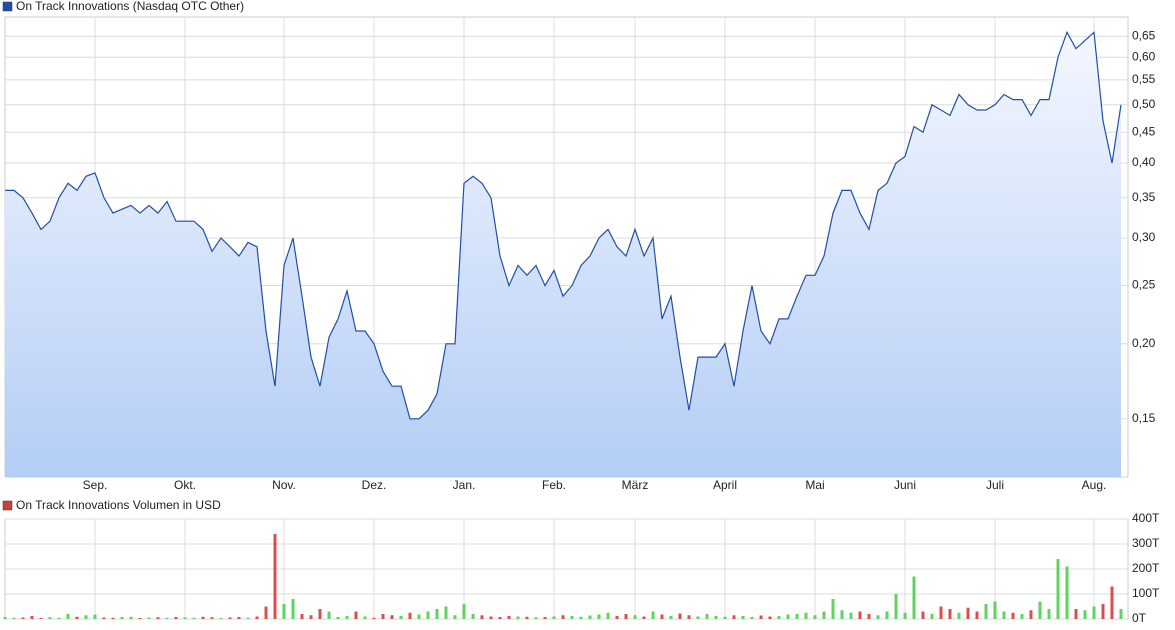 This screenshot has width=1175, height=630. Describe the element at coordinates (1144, 104) in the screenshot. I see `y-tick-label: 0,50` at that location.